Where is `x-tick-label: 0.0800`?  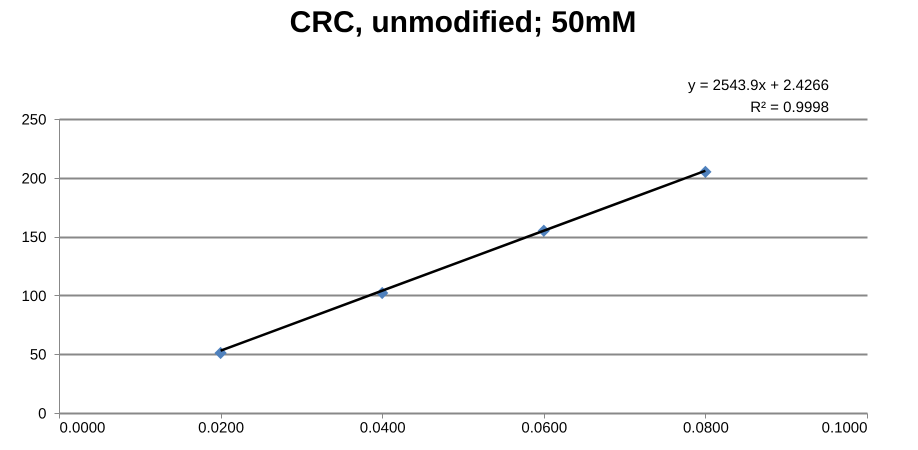
x-tick-label: 0.0800 is located at coordinates (705, 428).